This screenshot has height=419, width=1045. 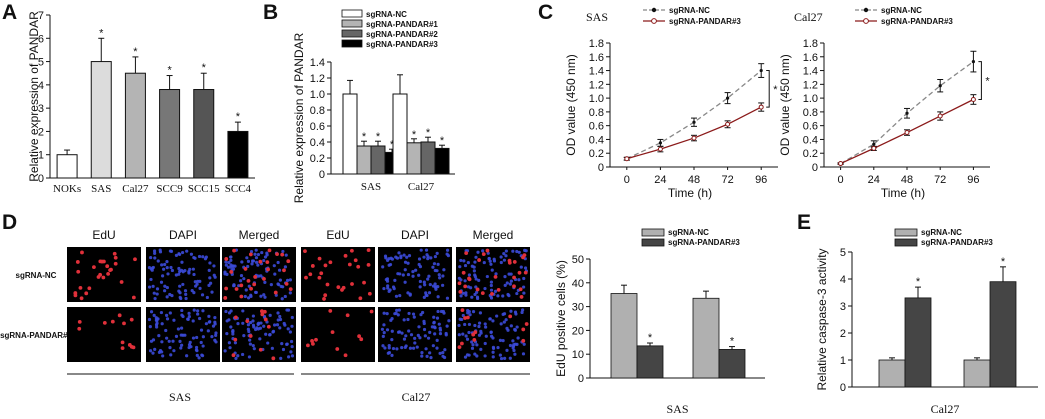 What do you see at coordinates (804, 222) in the screenshot?
I see `panel-label-e: E` at bounding box center [804, 222].